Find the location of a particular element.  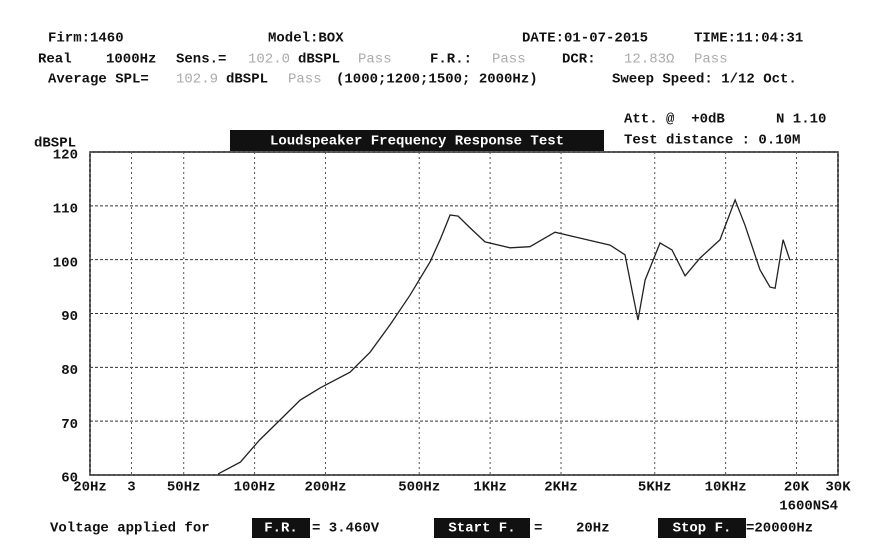

fr-box-label: F.R. is located at coordinates (281, 529).